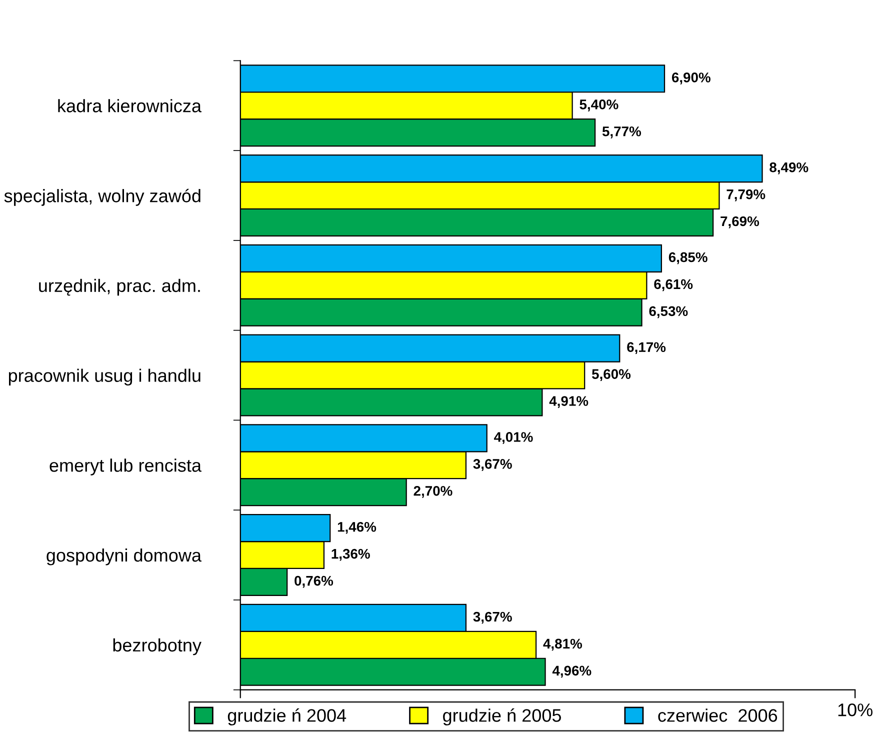  What do you see at coordinates (126, 467) in the screenshot?
I see `y-tick-label: emeryt lub rencista` at bounding box center [126, 467].